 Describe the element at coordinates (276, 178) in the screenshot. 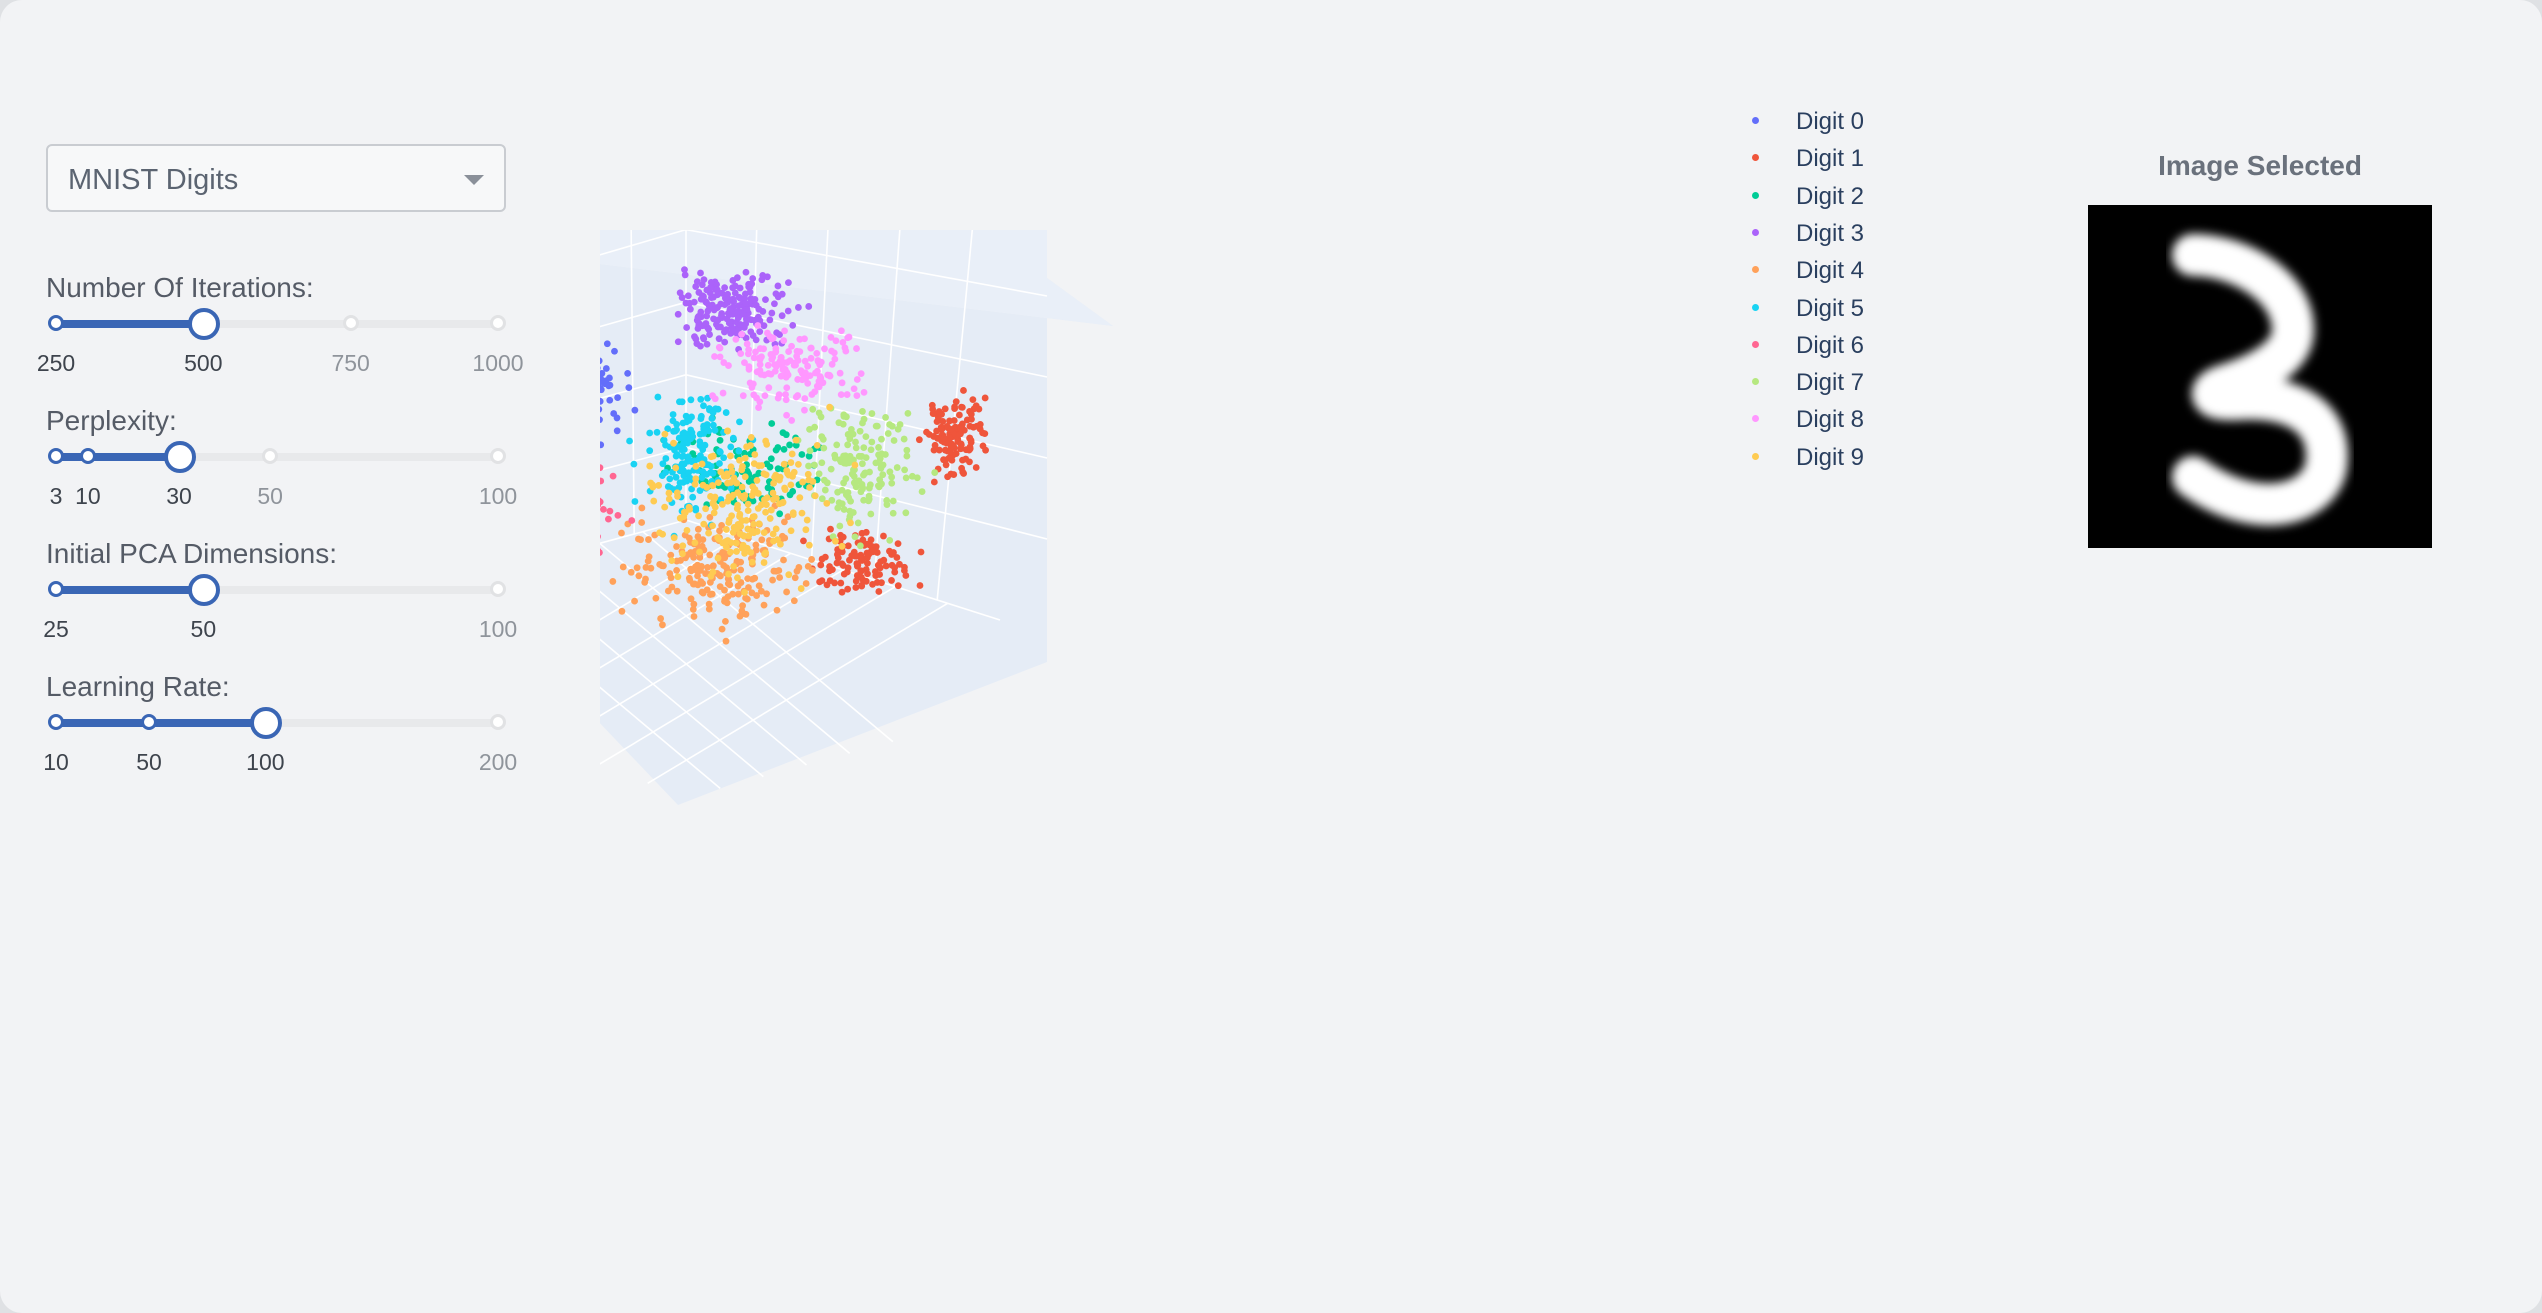

I see `dataset-dropdown: MNIST Digits` at that location.